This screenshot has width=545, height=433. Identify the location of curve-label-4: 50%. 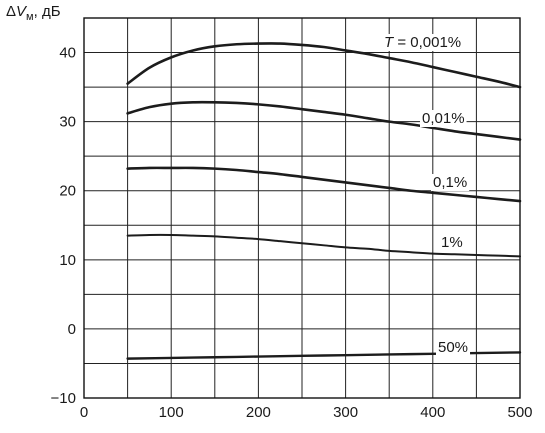
(453, 347).